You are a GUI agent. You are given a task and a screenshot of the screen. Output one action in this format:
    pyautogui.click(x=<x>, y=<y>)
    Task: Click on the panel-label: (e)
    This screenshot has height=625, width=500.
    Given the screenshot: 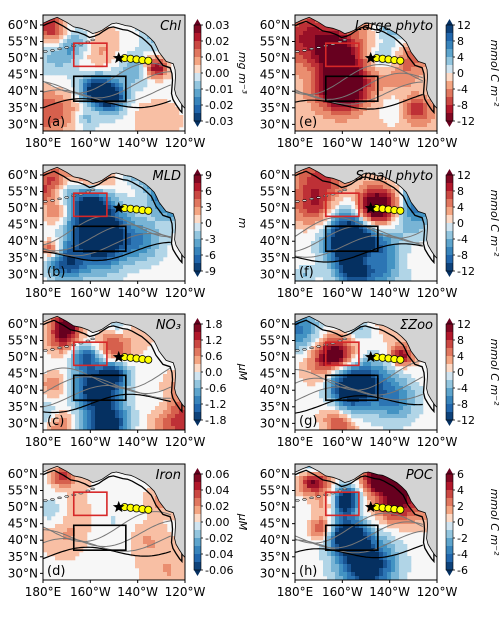 What is the action you would take?
    pyautogui.click(x=308, y=122)
    